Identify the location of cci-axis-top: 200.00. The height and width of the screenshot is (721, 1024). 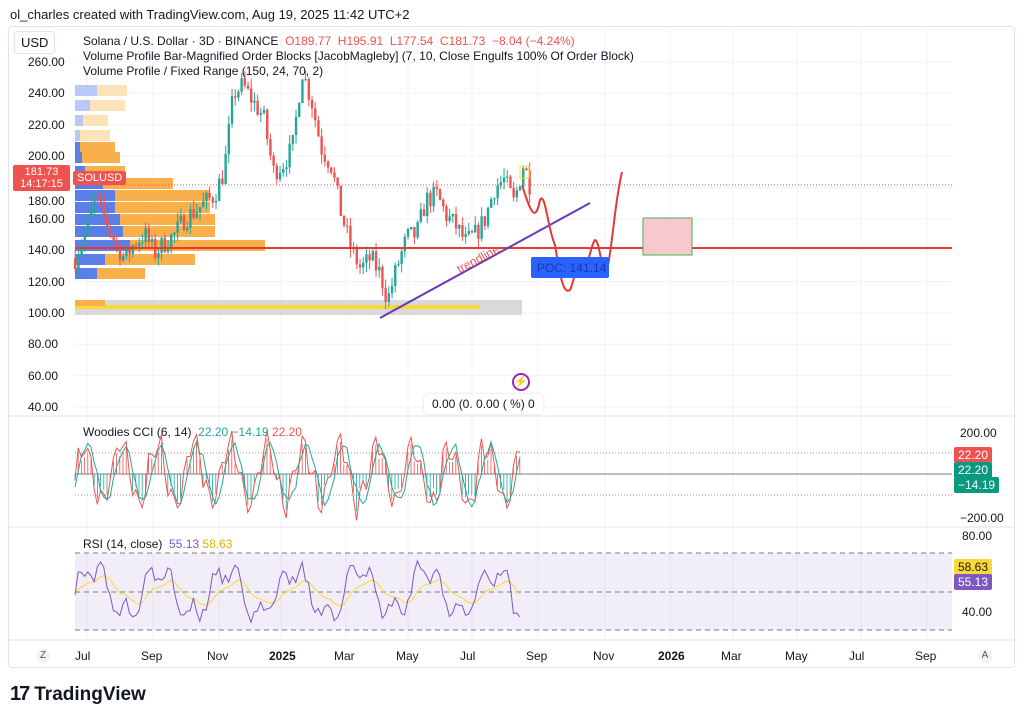
(978, 433).